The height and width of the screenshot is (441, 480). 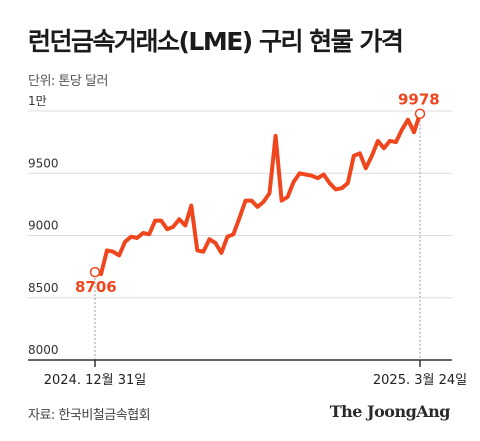 I want to click on end-value-label: 9978, so click(x=419, y=100).